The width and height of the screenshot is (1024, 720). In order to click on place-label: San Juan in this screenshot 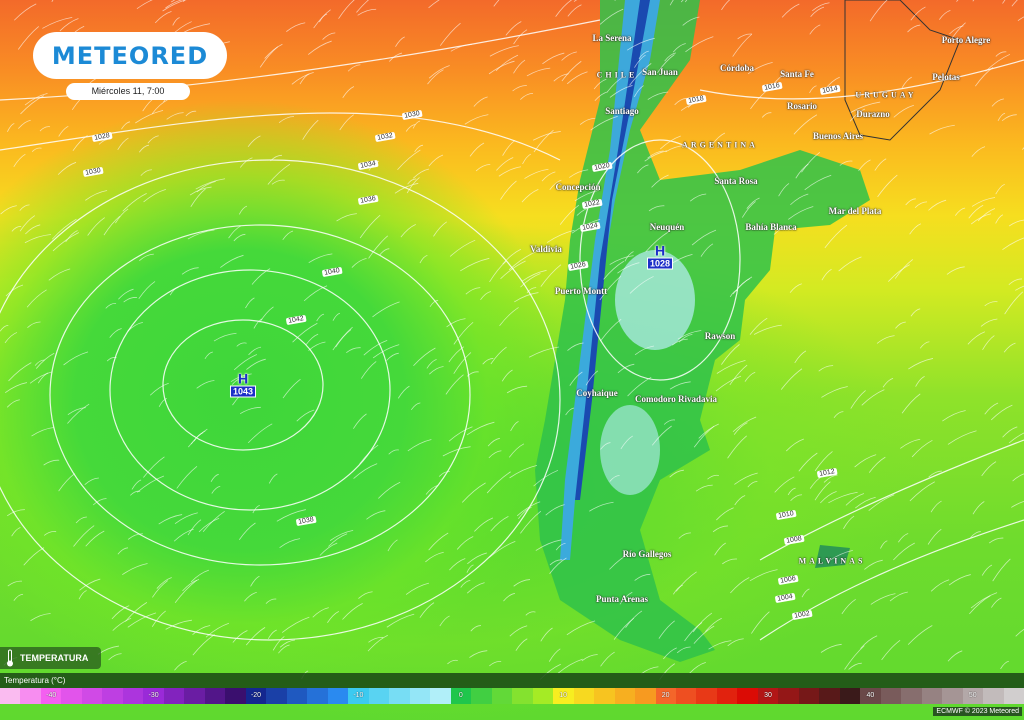, I will do `click(660, 72)`.